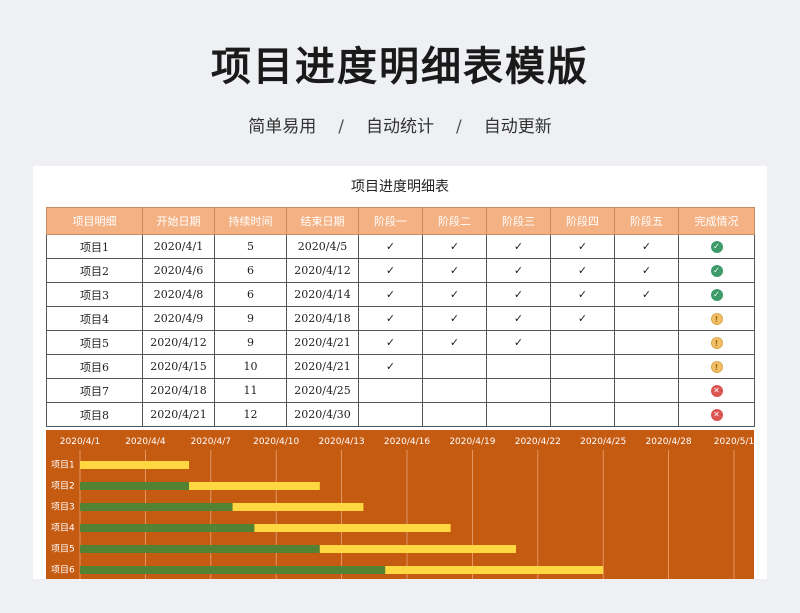 This screenshot has width=800, height=613. I want to click on cell-start-date: 2020/4/15, so click(178, 366).